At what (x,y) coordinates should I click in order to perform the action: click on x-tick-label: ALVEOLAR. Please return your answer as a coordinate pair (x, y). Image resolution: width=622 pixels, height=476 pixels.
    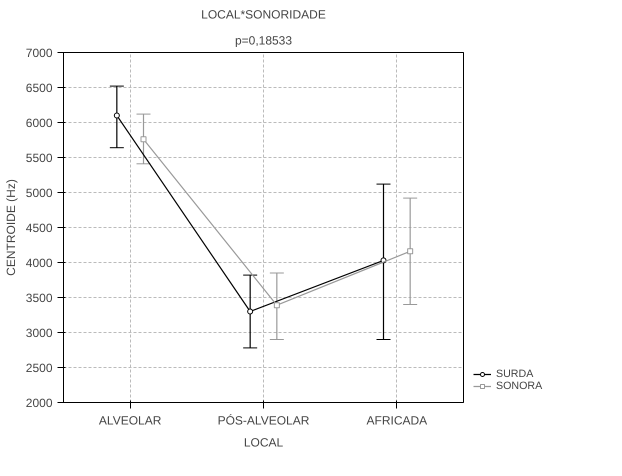
    Looking at the image, I should click on (130, 421).